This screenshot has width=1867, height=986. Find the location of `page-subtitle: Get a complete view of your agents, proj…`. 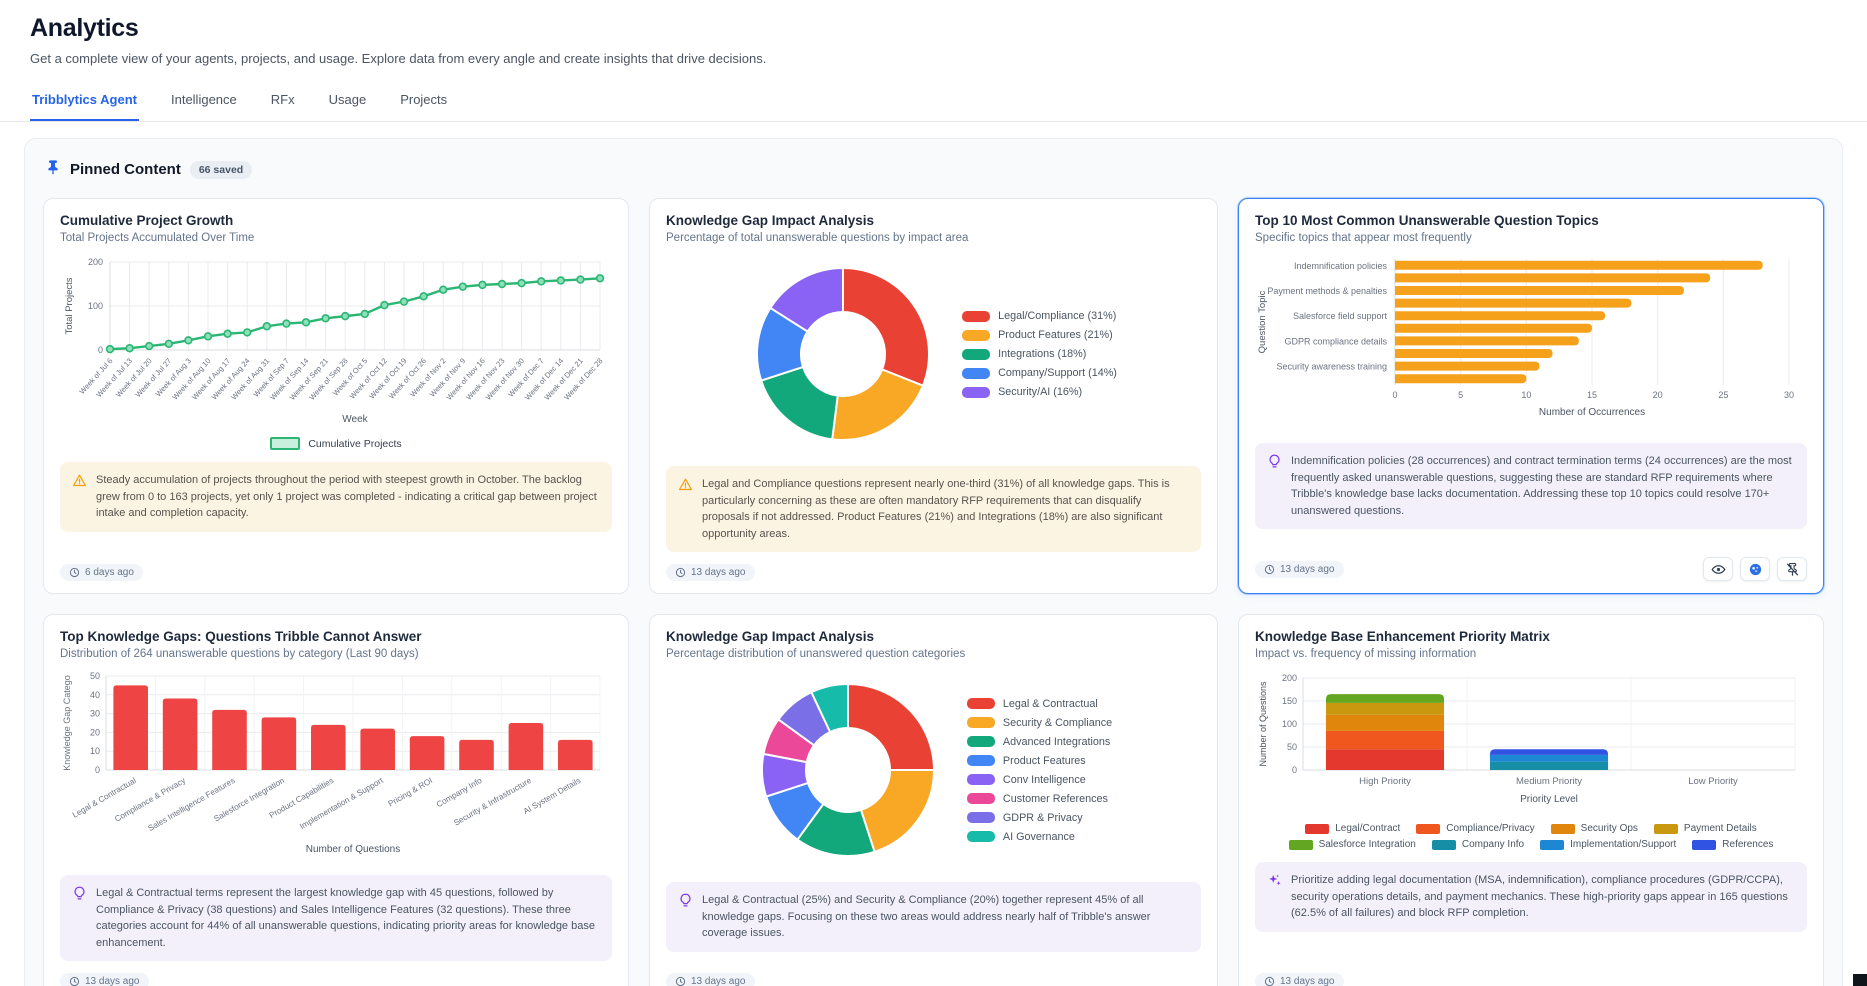

page-subtitle: Get a complete view of your agents, proj… is located at coordinates (398, 58).